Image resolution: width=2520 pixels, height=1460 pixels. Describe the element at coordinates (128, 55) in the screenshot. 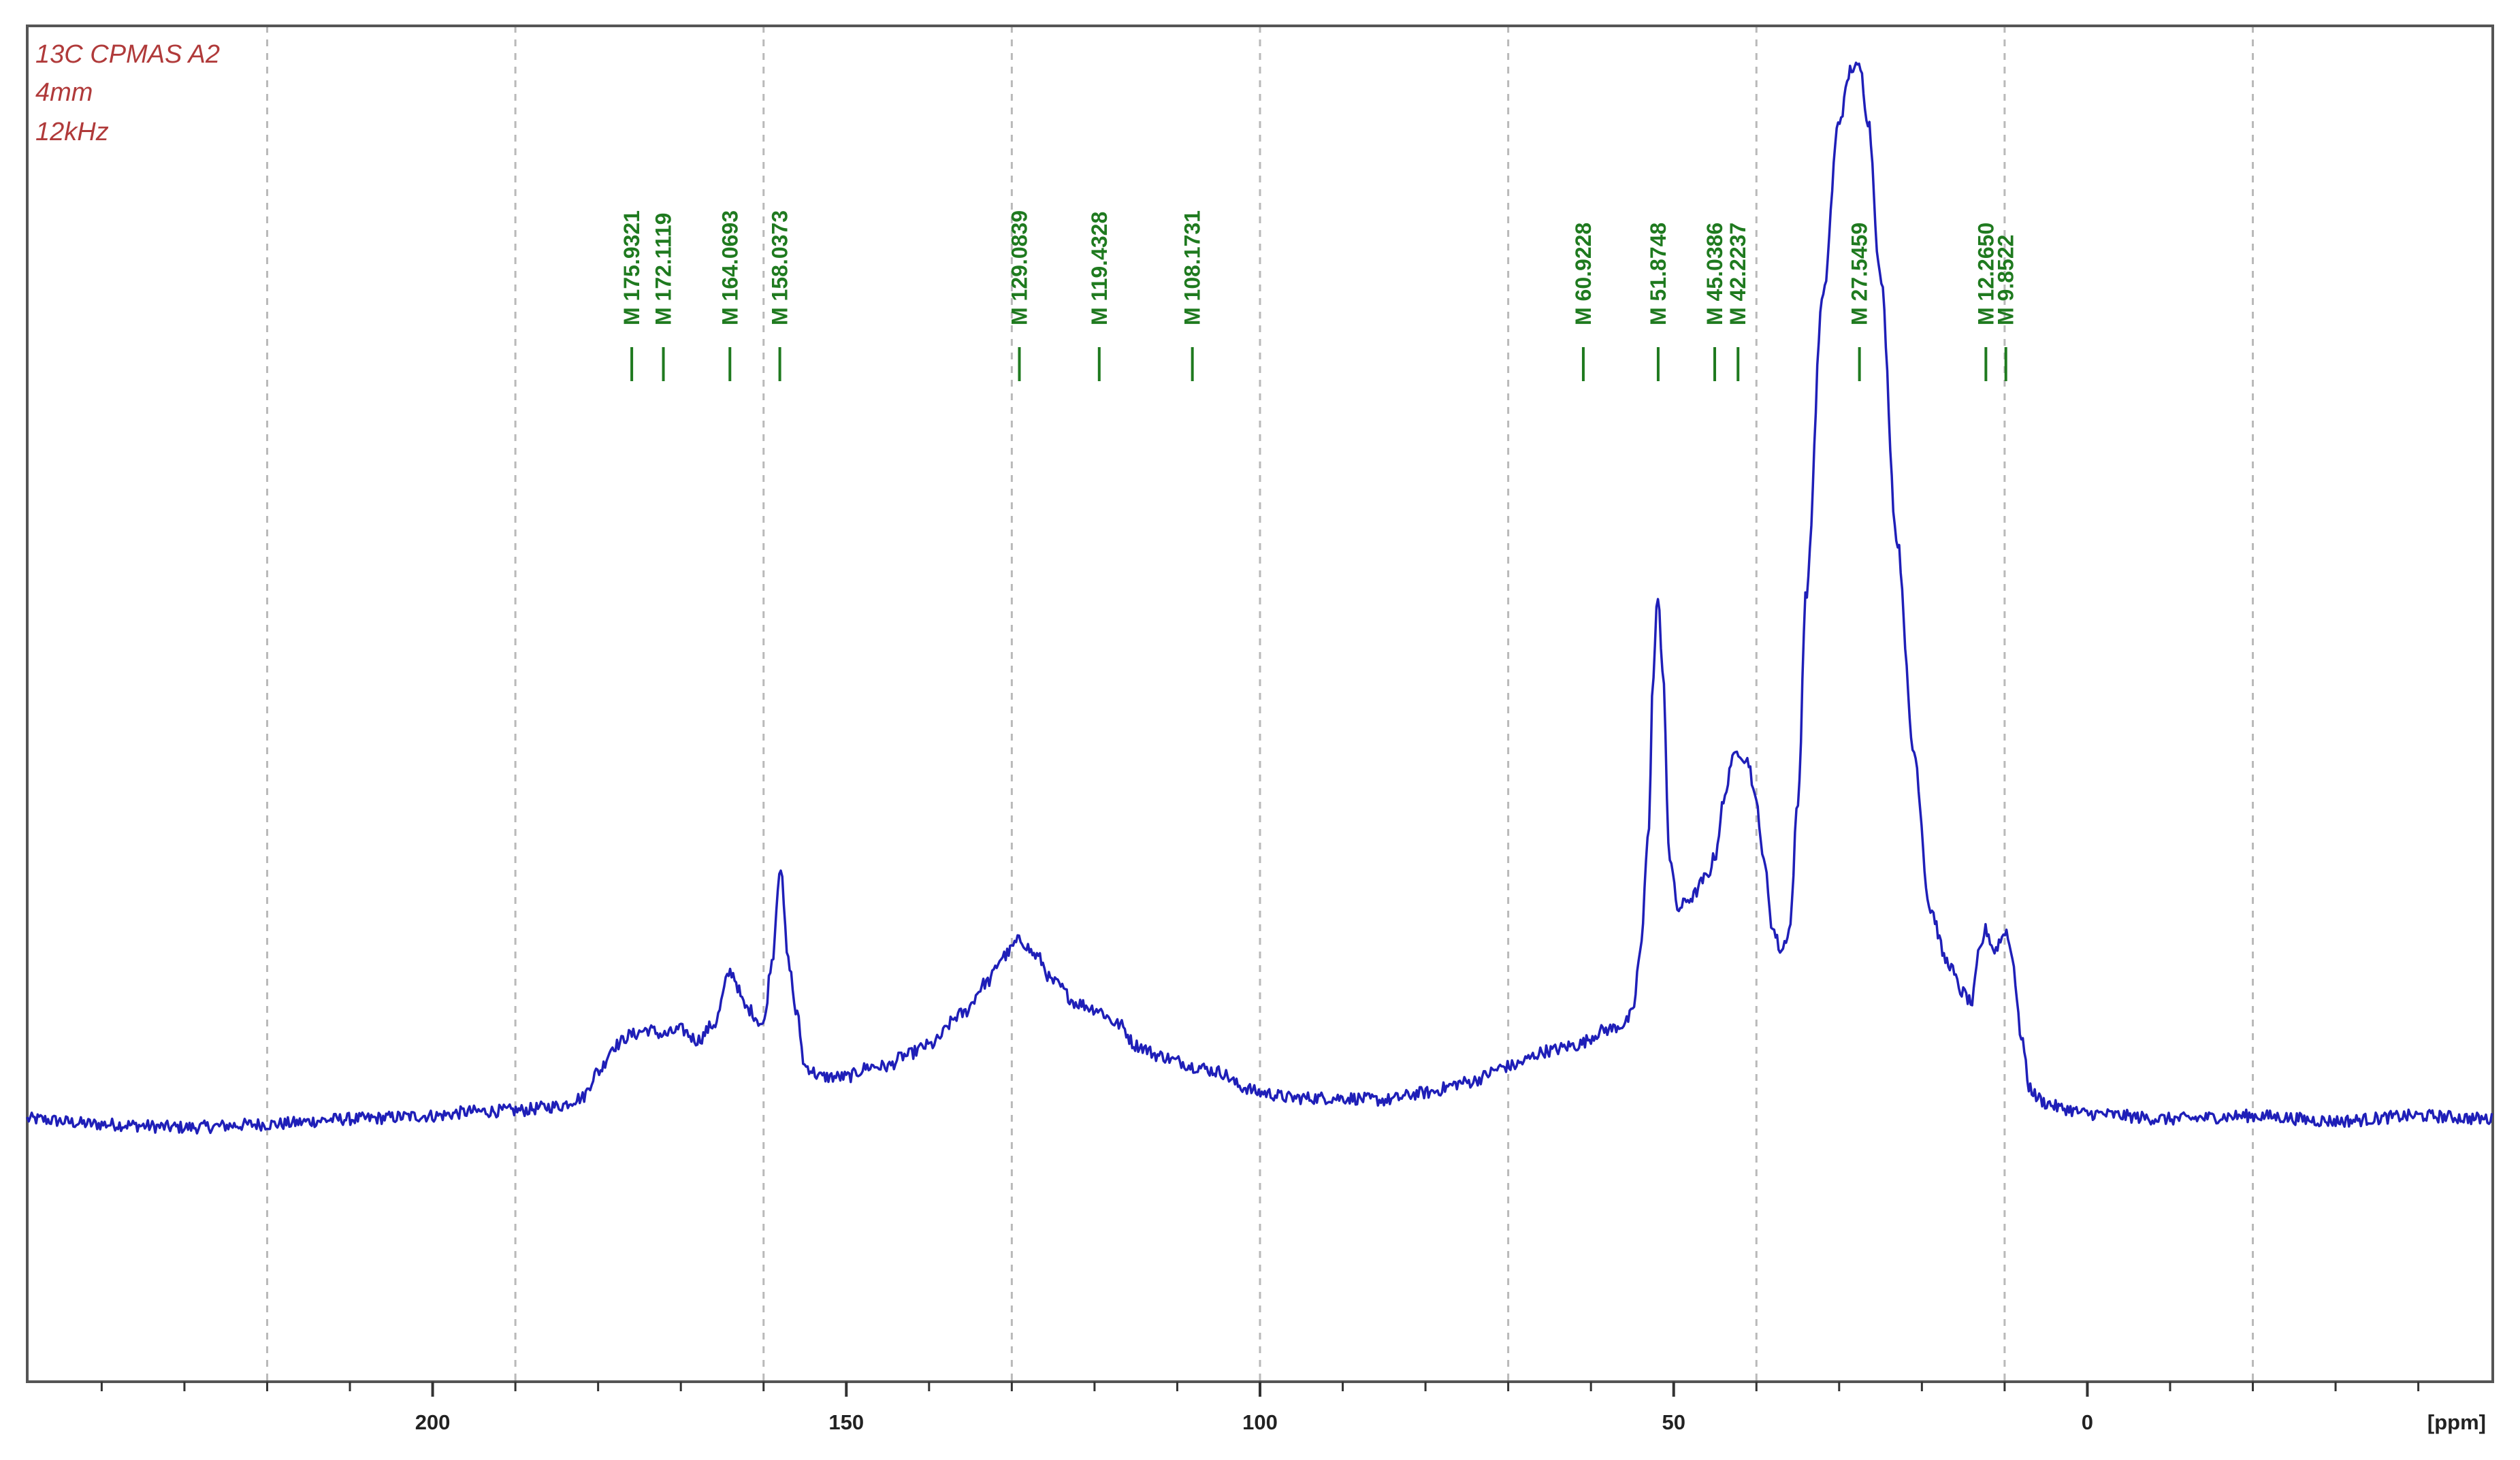

I see `info-line-nucleus: 13C CPMAS A2` at that location.